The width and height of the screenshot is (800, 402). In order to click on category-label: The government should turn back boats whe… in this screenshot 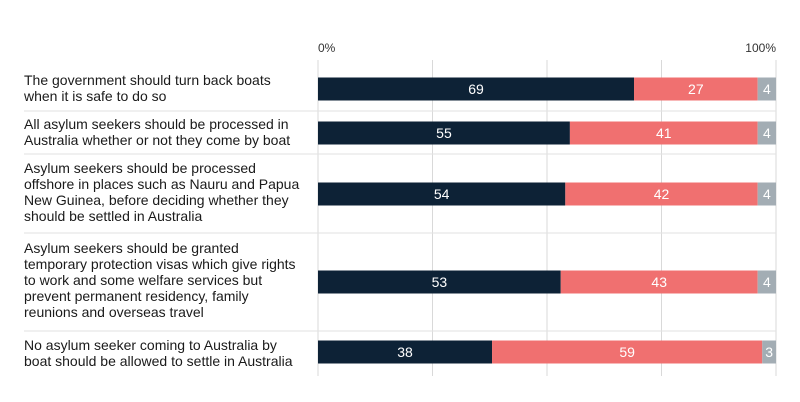, I will do `click(166, 88)`.